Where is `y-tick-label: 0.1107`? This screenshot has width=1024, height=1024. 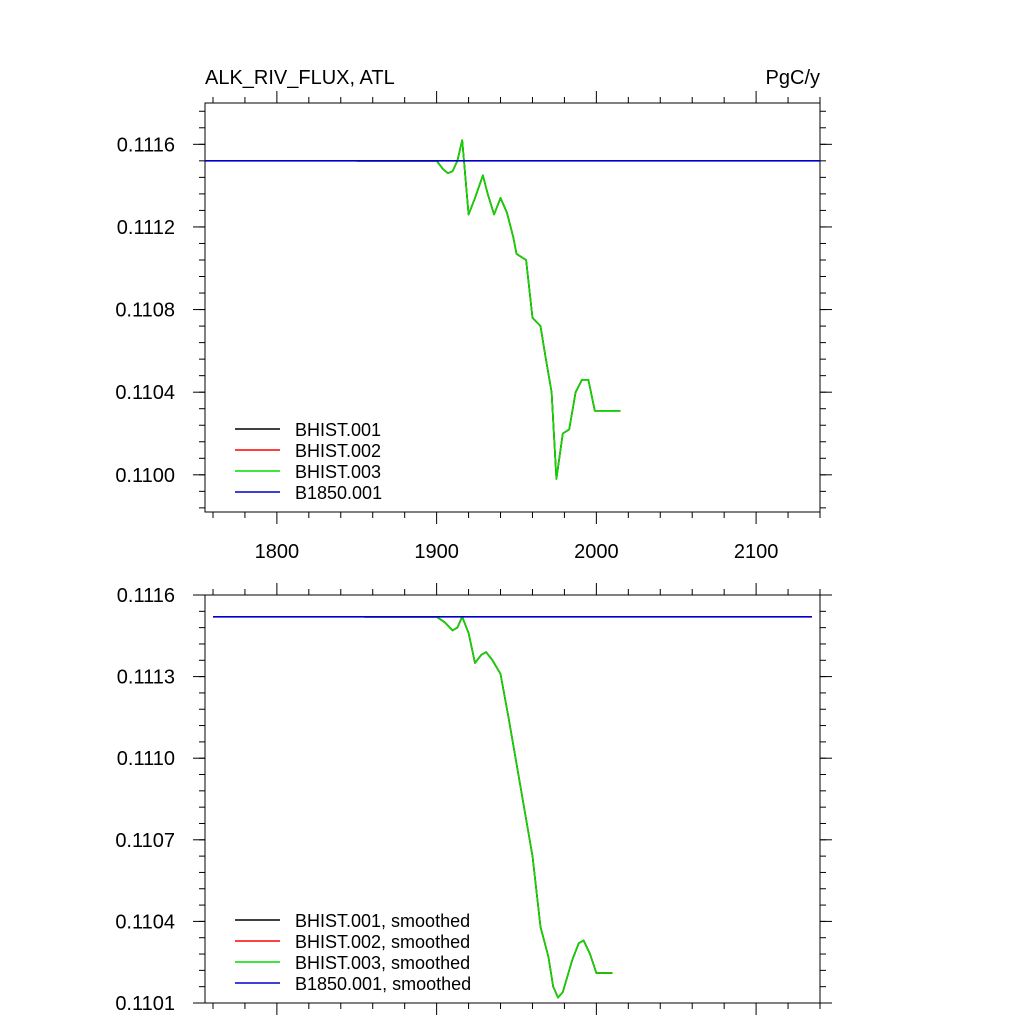
y-tick-label: 0.1107 is located at coordinates (145, 841).